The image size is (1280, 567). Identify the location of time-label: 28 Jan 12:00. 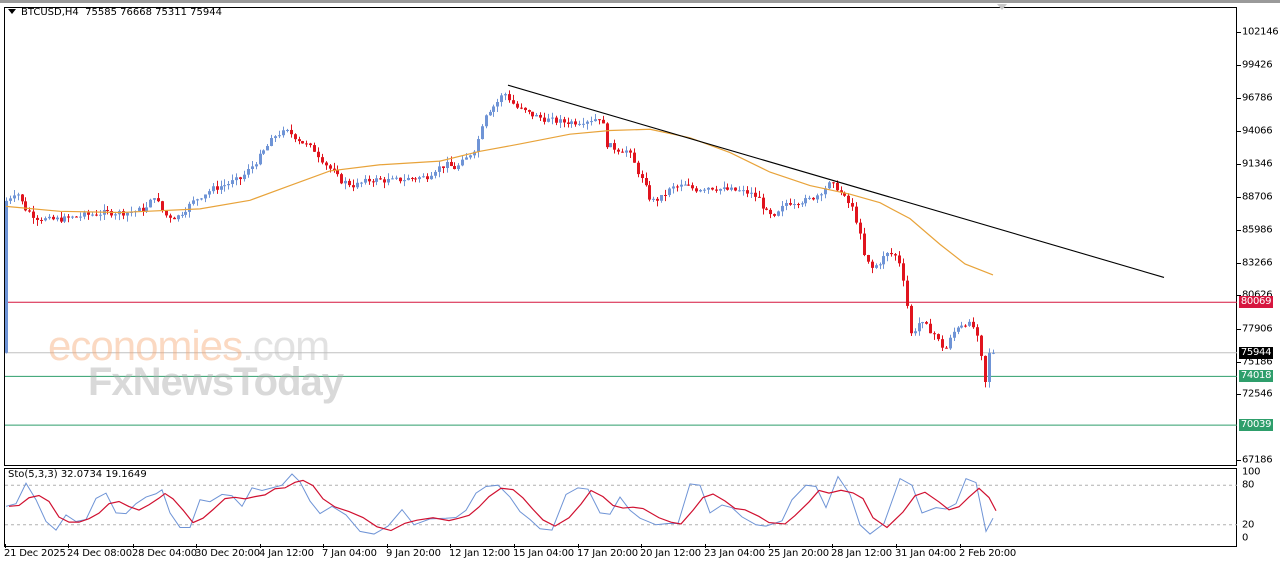
(861, 553).